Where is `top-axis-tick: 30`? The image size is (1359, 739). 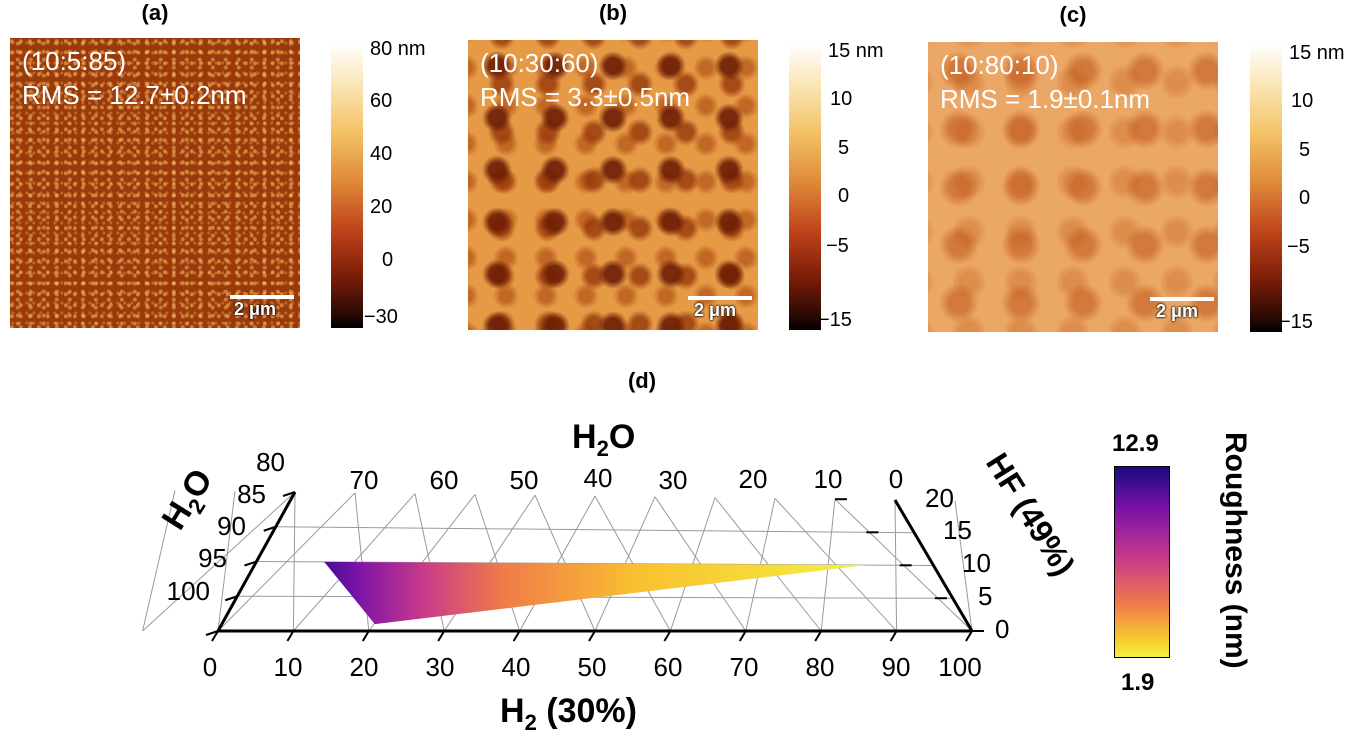 top-axis-tick: 30 is located at coordinates (673, 480).